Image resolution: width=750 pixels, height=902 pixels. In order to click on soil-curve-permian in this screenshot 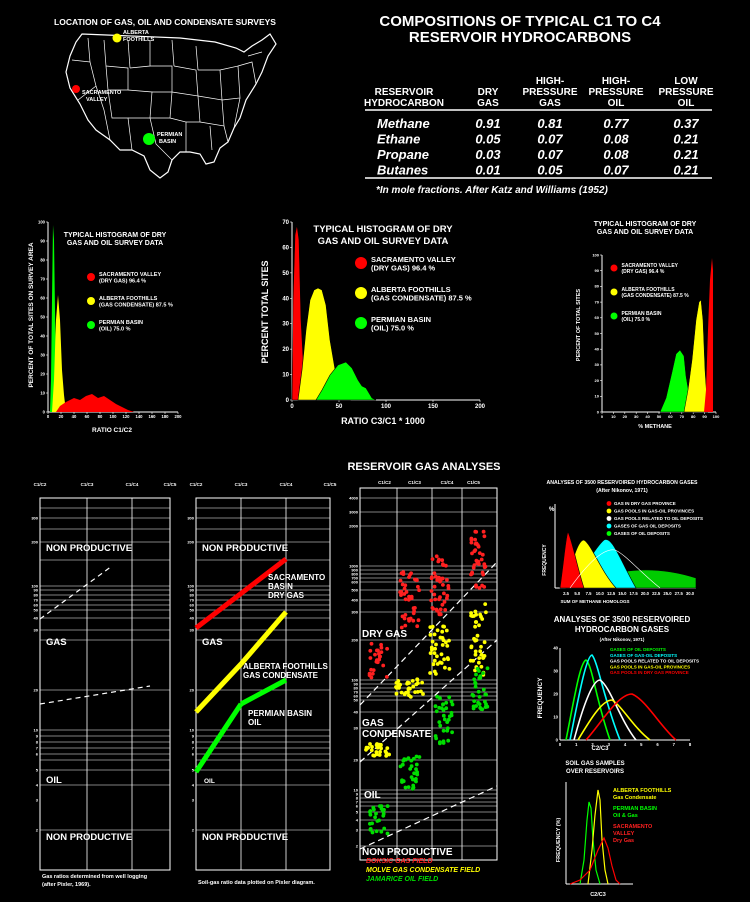, I will do `click(590, 843)`.